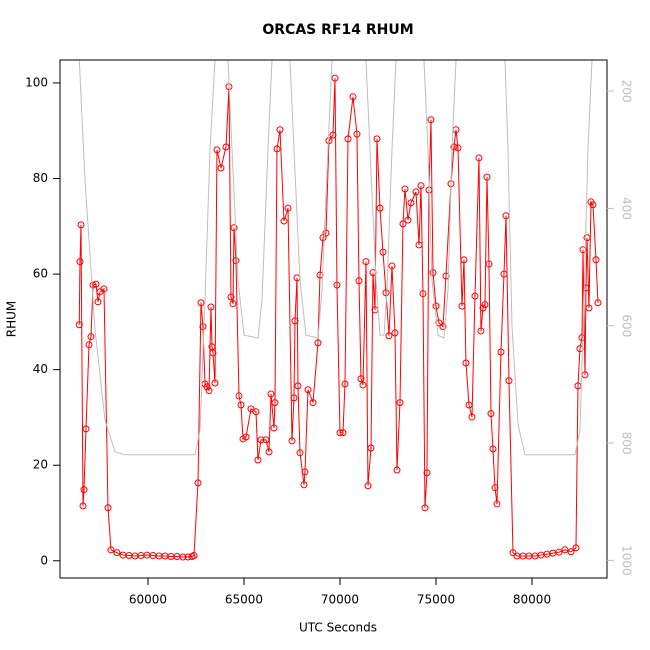 Image resolution: width=650 pixels, height=650 pixels. What do you see at coordinates (338, 628) in the screenshot?
I see `x-axis-label: UTC Seconds` at bounding box center [338, 628].